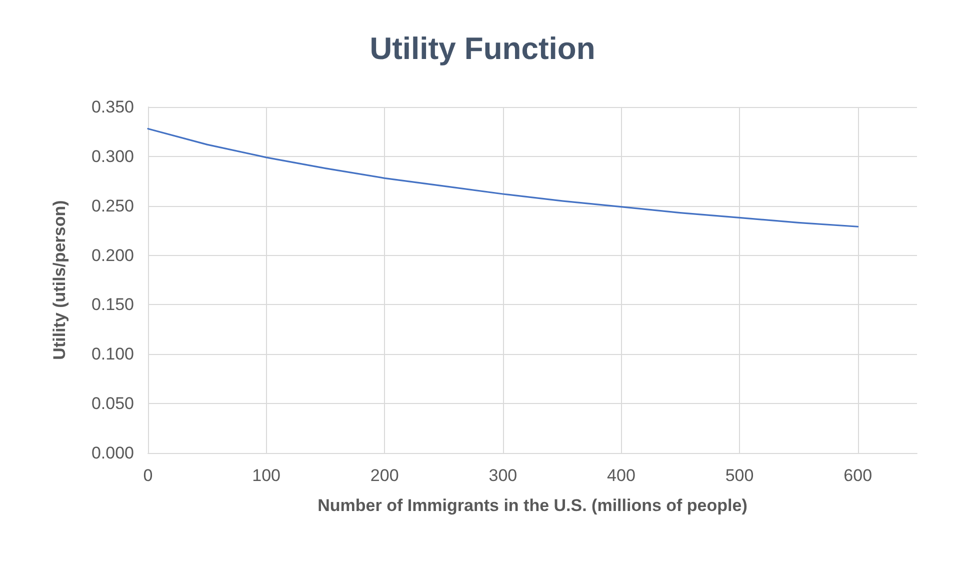 This screenshot has height=569, width=965. I want to click on y-tick-label: 0.350, so click(112, 107).